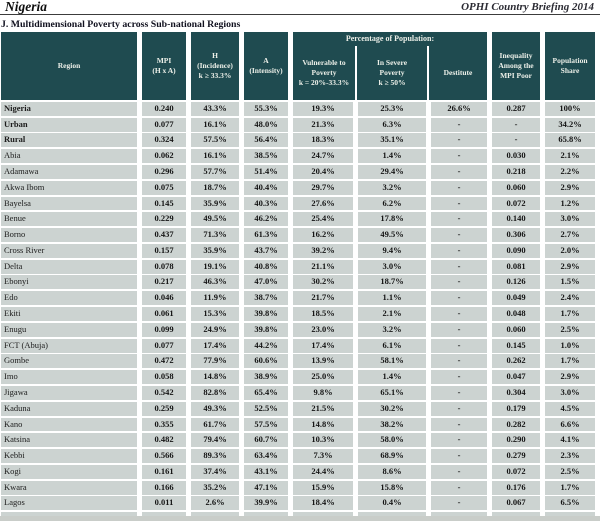 This screenshot has width=600, height=521. What do you see at coordinates (570, 345) in the screenshot?
I see `population-share-cell: 1.0%` at bounding box center [570, 345].